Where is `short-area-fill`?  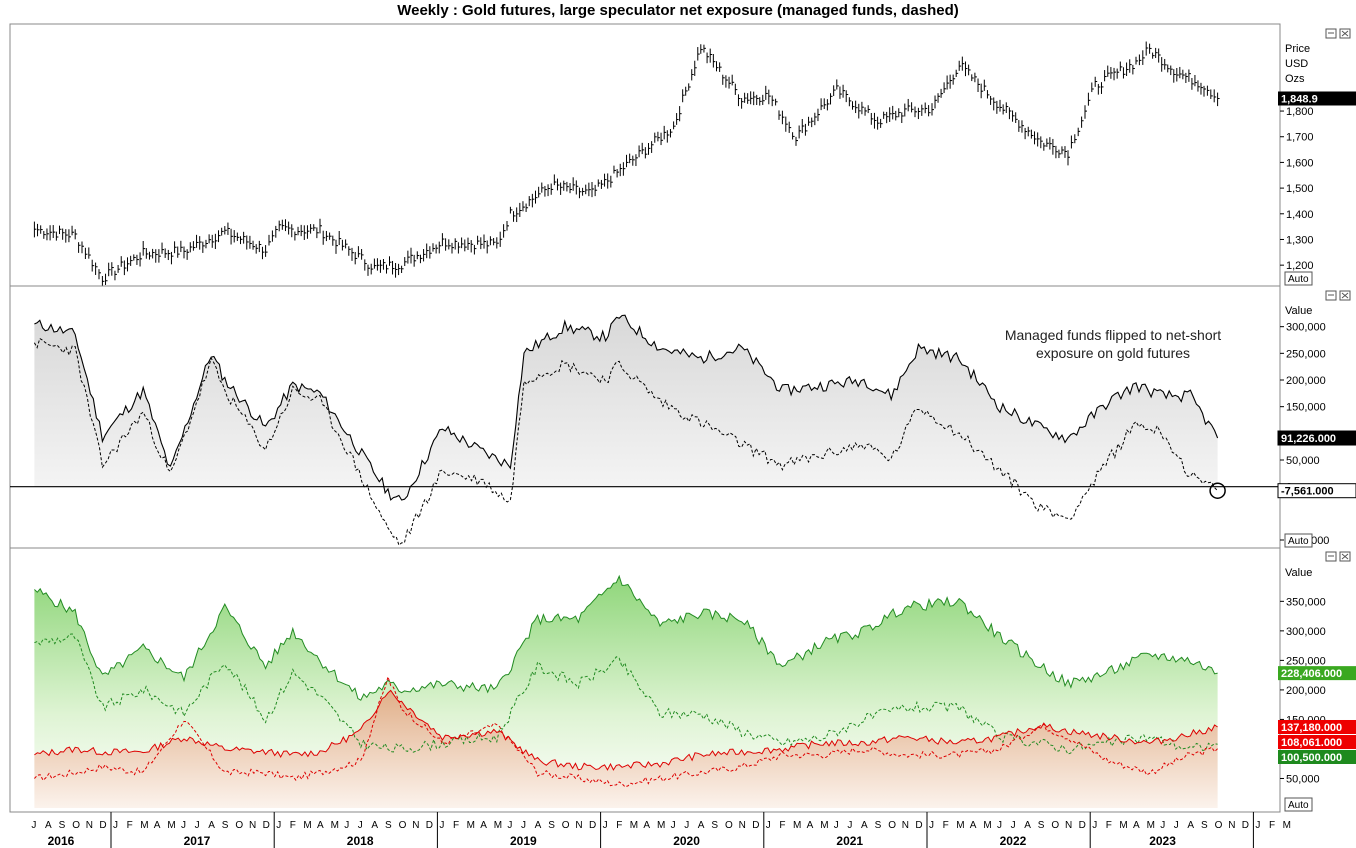
short-area-fill is located at coordinates (626, 749).